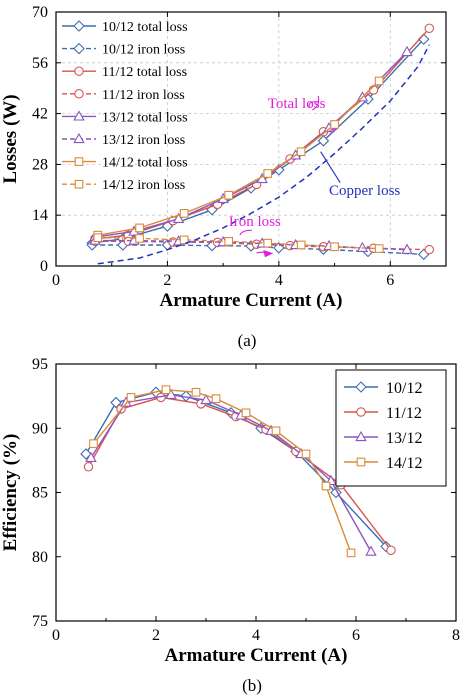 This screenshot has height=696, width=471. What do you see at coordinates (40, 114) in the screenshot?
I see `y-tick-label: 42` at bounding box center [40, 114].